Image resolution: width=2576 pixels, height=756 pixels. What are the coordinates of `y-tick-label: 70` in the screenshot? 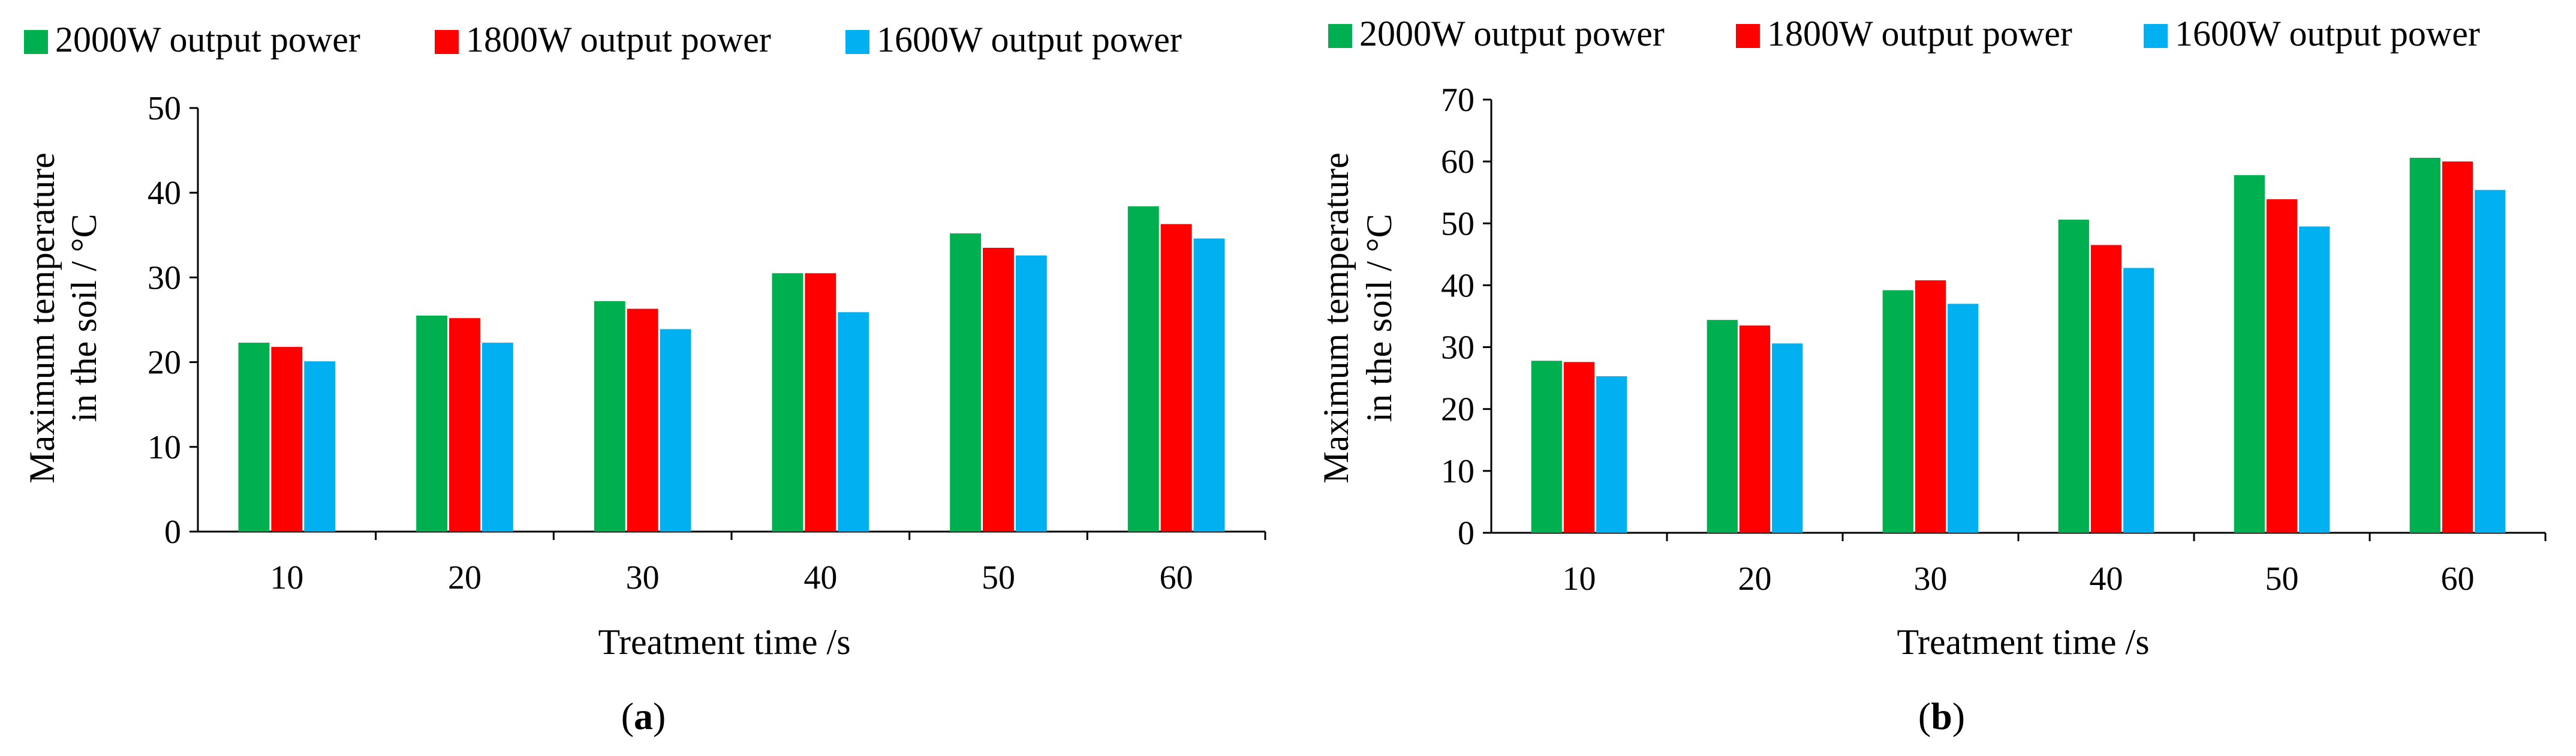 It's located at (1457, 100).